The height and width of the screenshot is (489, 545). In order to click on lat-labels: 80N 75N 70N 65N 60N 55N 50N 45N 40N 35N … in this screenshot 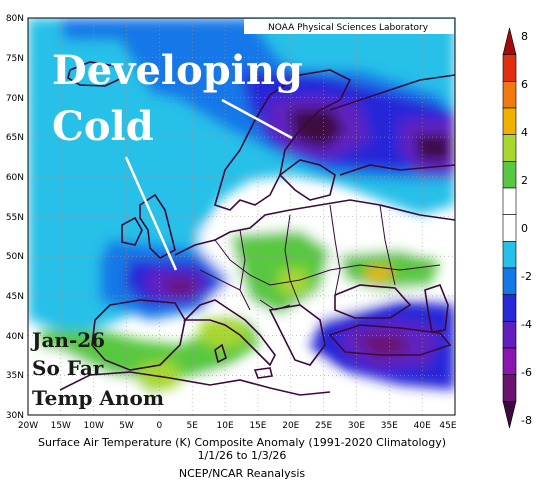, I will do `click(15, 217)`.